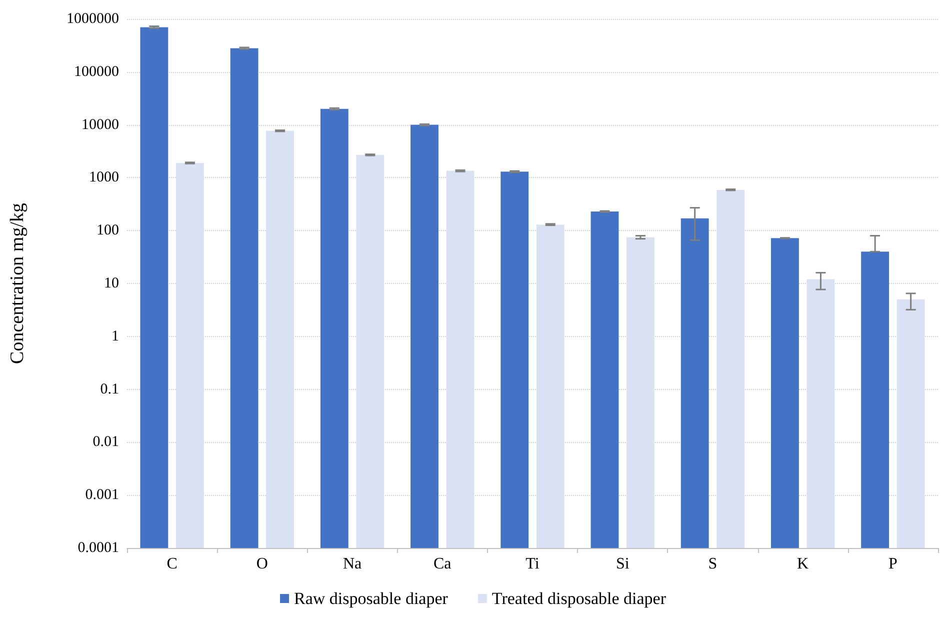  I want to click on x-tick-label: P, so click(893, 564).